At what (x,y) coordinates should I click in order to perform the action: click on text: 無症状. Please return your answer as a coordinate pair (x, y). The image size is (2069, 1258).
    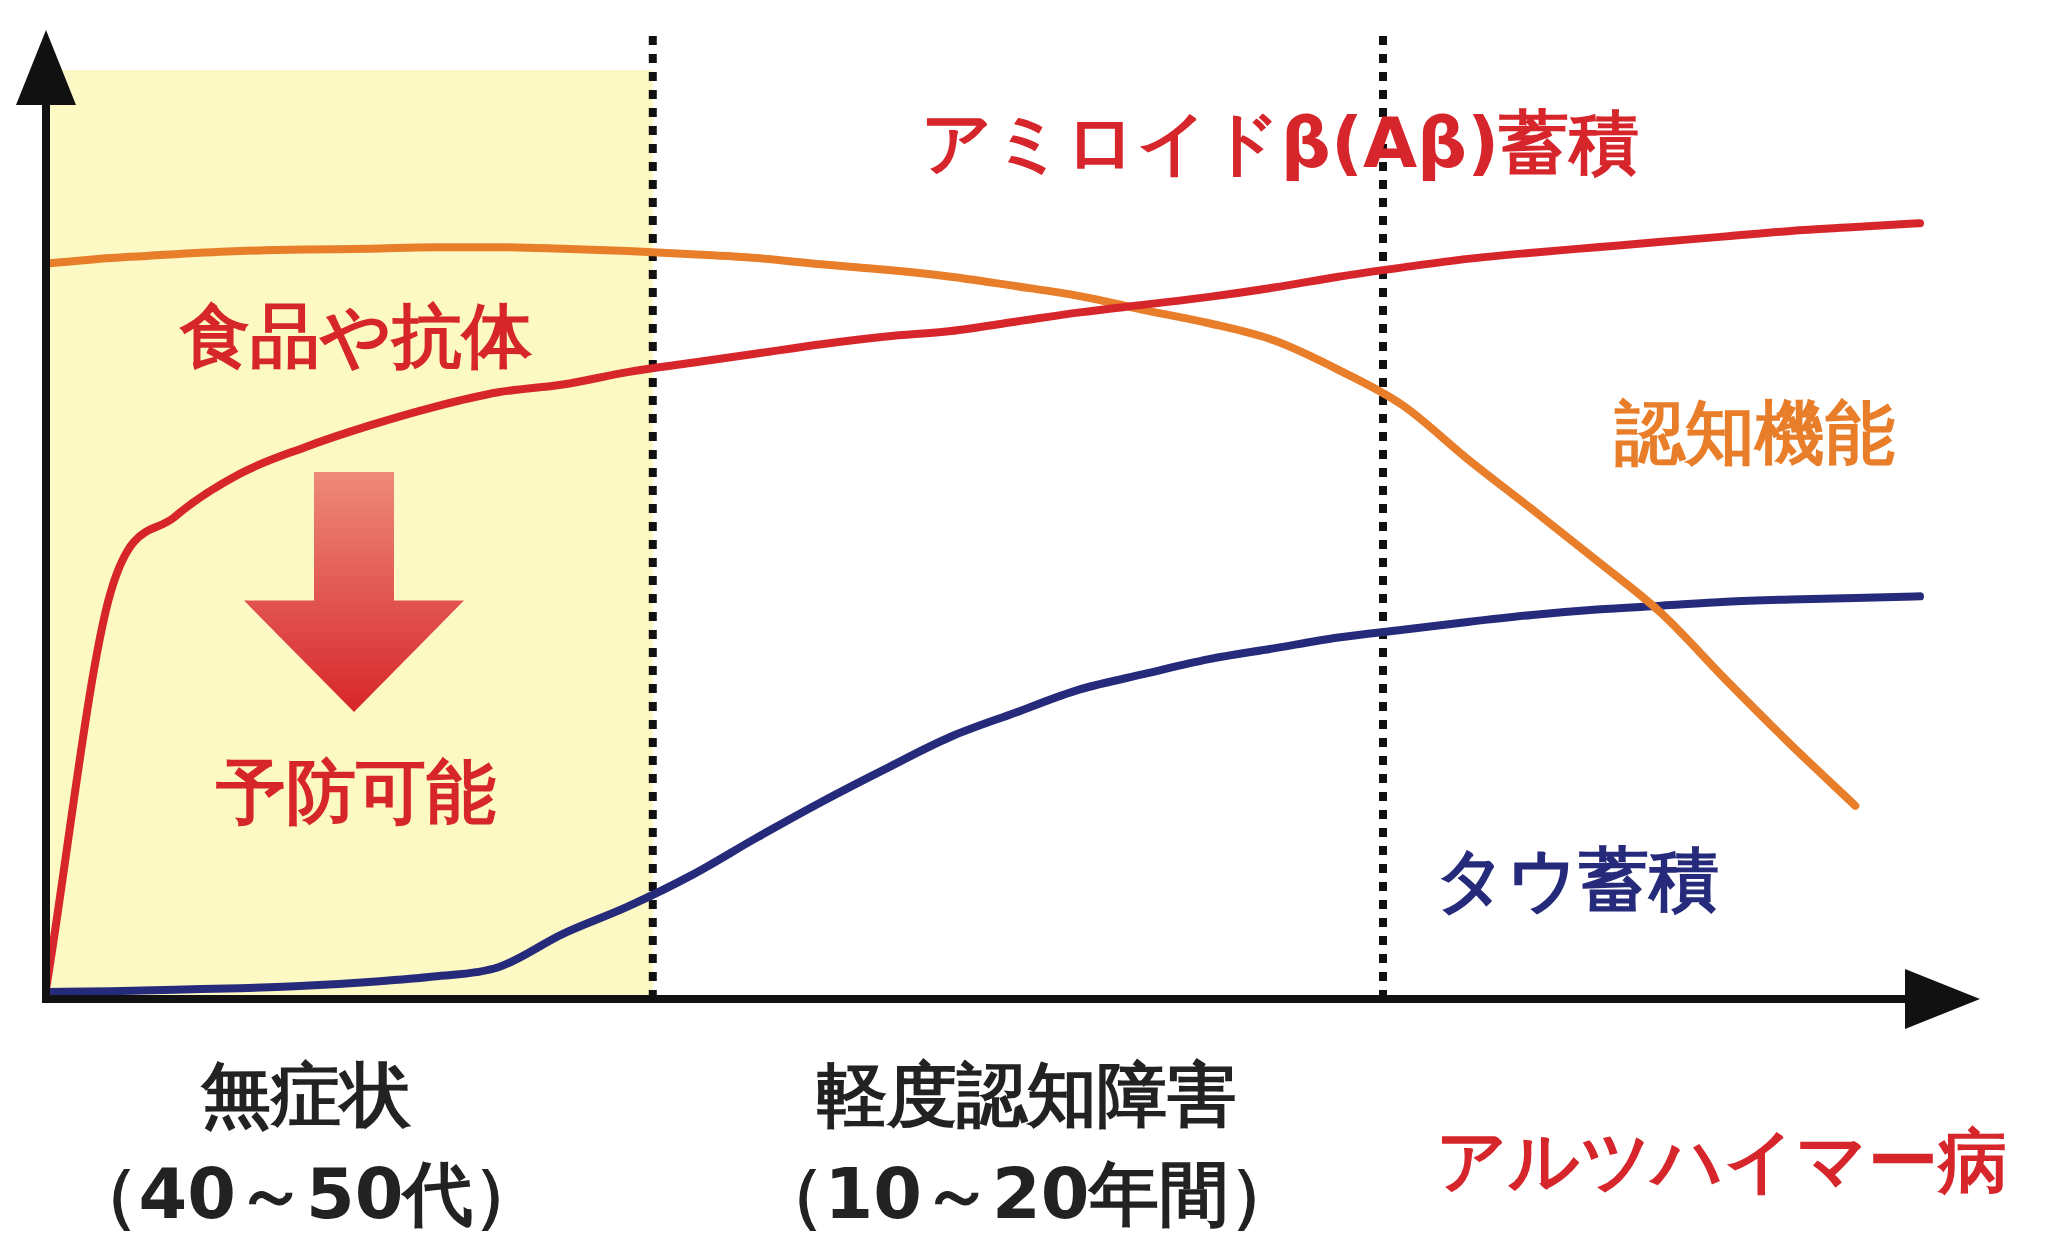
    Looking at the image, I should click on (306, 1095).